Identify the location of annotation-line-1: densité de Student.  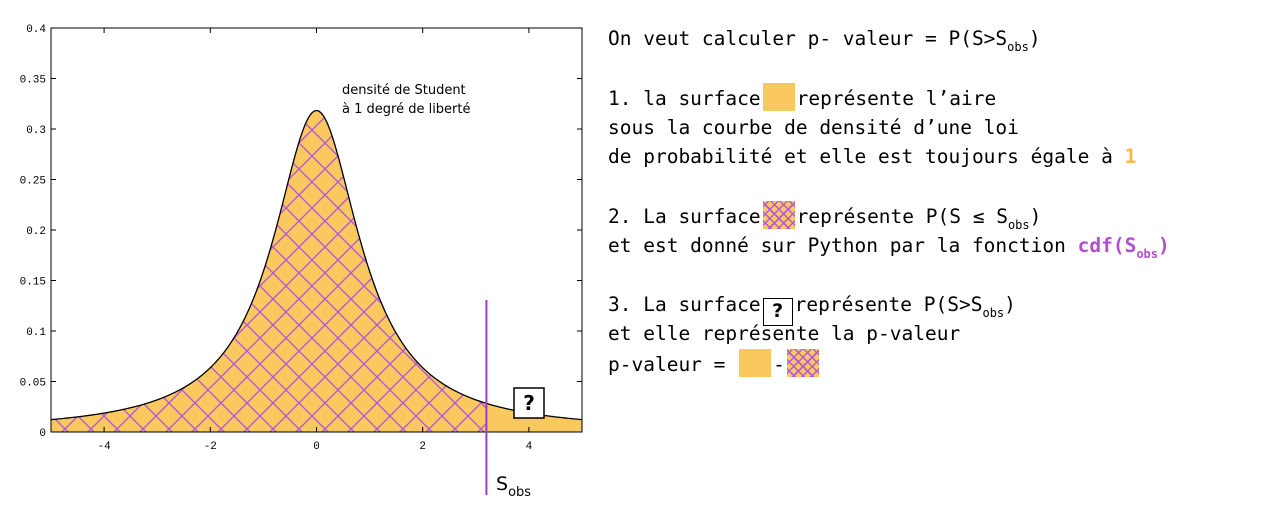
(404, 90).